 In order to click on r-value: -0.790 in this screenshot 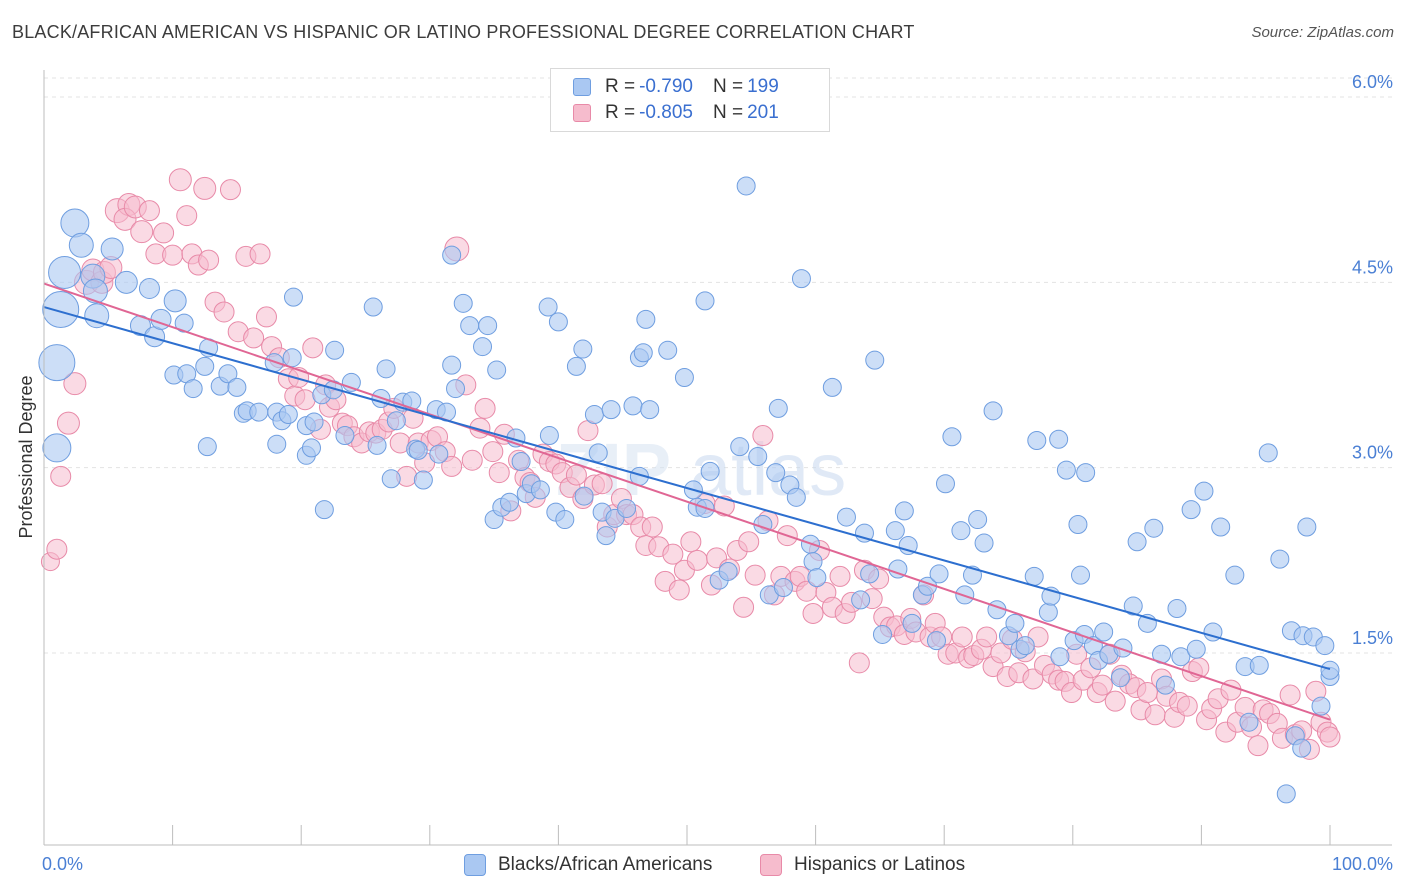, I will do `click(666, 86)`.